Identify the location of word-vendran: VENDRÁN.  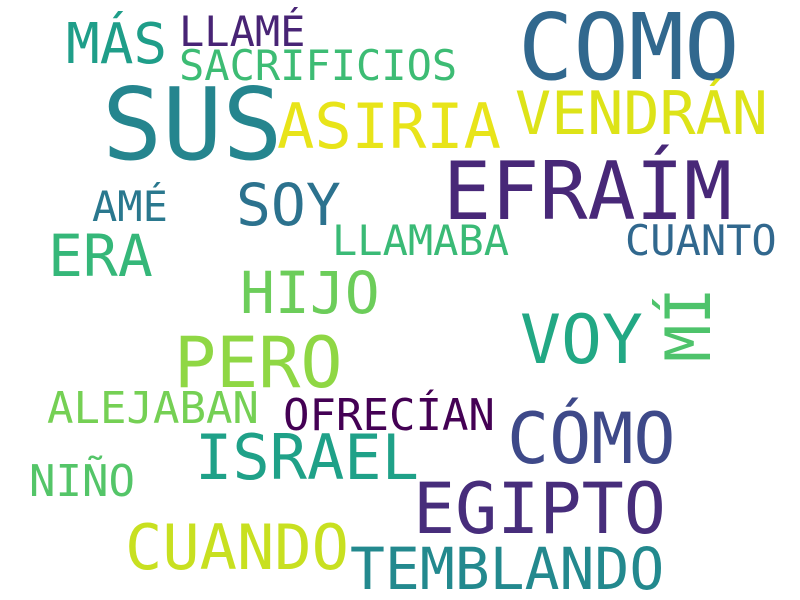
(641, 114).